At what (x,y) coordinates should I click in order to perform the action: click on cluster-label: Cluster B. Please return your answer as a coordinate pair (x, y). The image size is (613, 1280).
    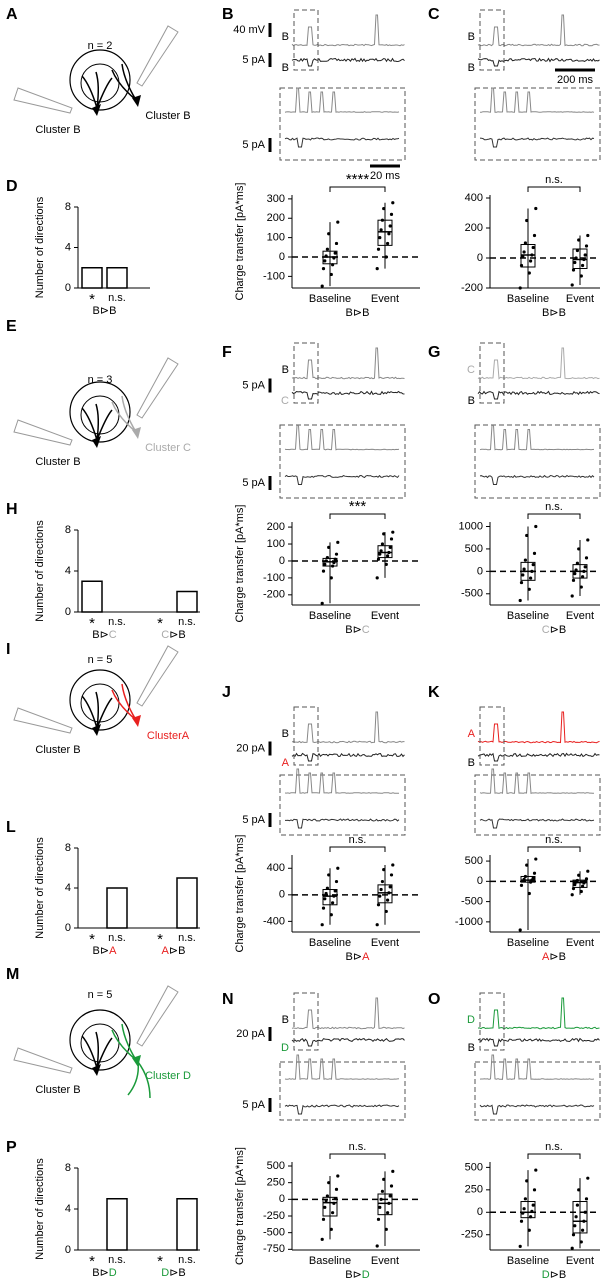
    Looking at the image, I should click on (57, 462).